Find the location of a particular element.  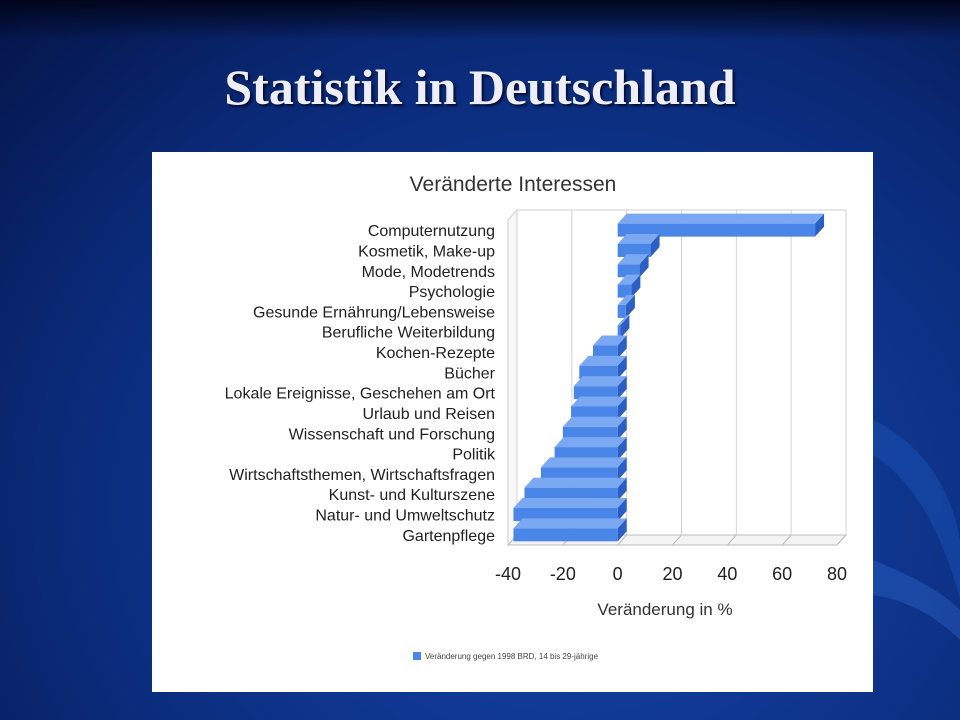

x-tick-label: -20 is located at coordinates (563, 574).